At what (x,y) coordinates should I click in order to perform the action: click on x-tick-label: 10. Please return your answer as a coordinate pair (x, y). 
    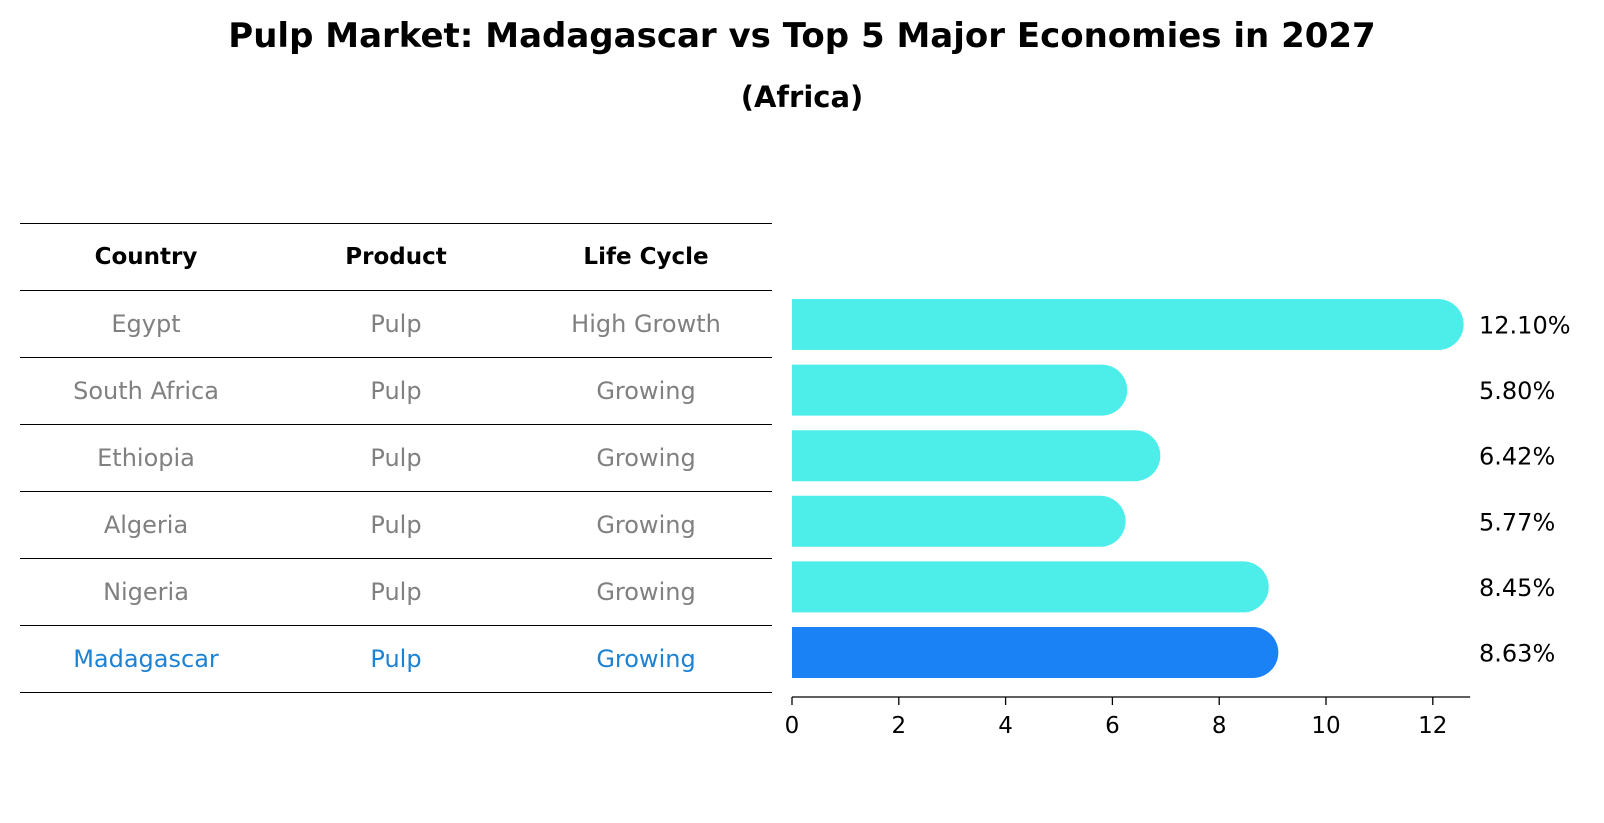
    Looking at the image, I should click on (1325, 726).